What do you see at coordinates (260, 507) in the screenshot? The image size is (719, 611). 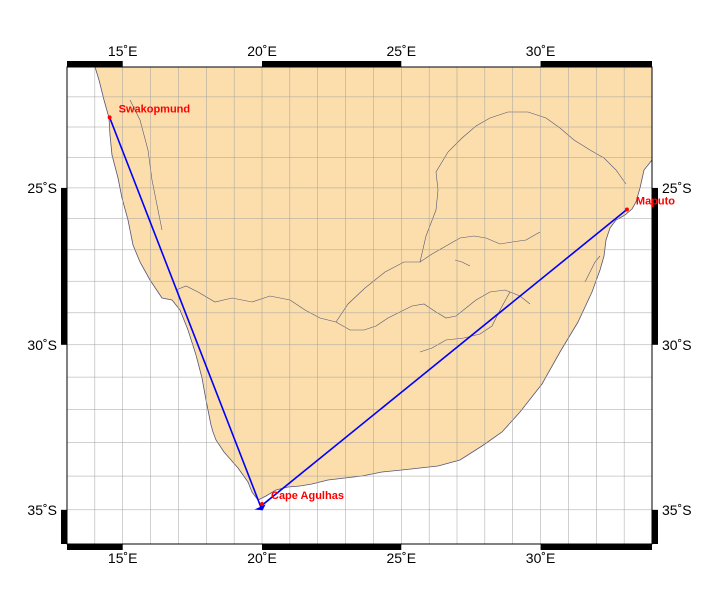 I see `route-arrowhead` at bounding box center [260, 507].